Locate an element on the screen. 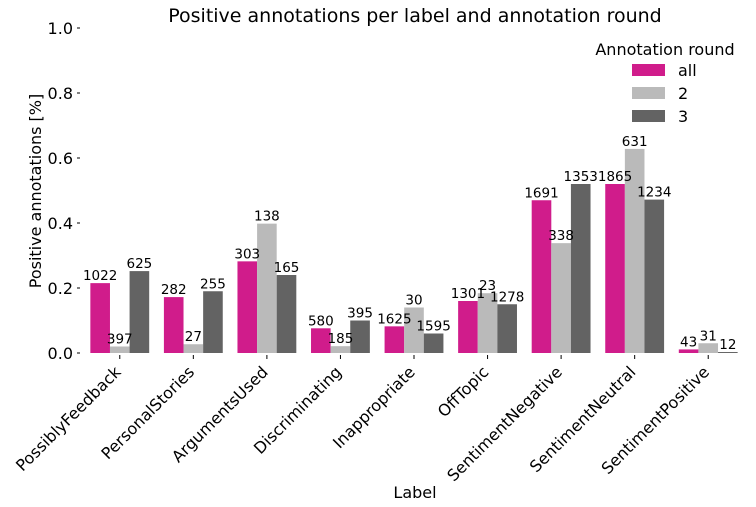 The width and height of the screenshot is (756, 507). bar-label: 185 is located at coordinates (341, 339).